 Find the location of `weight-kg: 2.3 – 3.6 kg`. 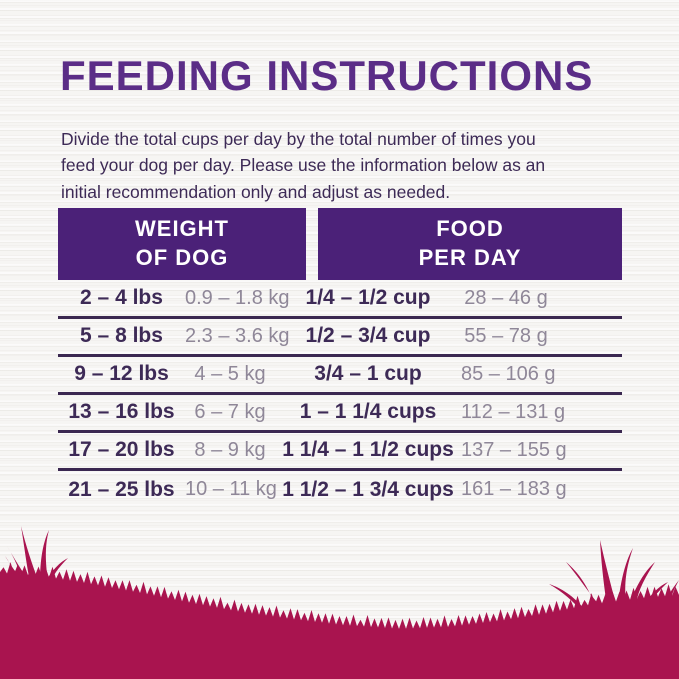

weight-kg: 2.3 – 3.6 kg is located at coordinates (237, 335).